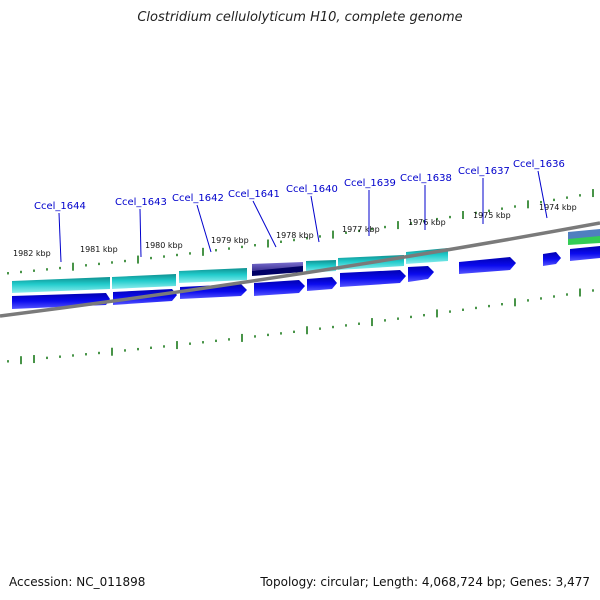 This screenshot has height=600, width=600. What do you see at coordinates (32, 253) in the screenshot?
I see `scale-label: 1982 kbp` at bounding box center [32, 253].